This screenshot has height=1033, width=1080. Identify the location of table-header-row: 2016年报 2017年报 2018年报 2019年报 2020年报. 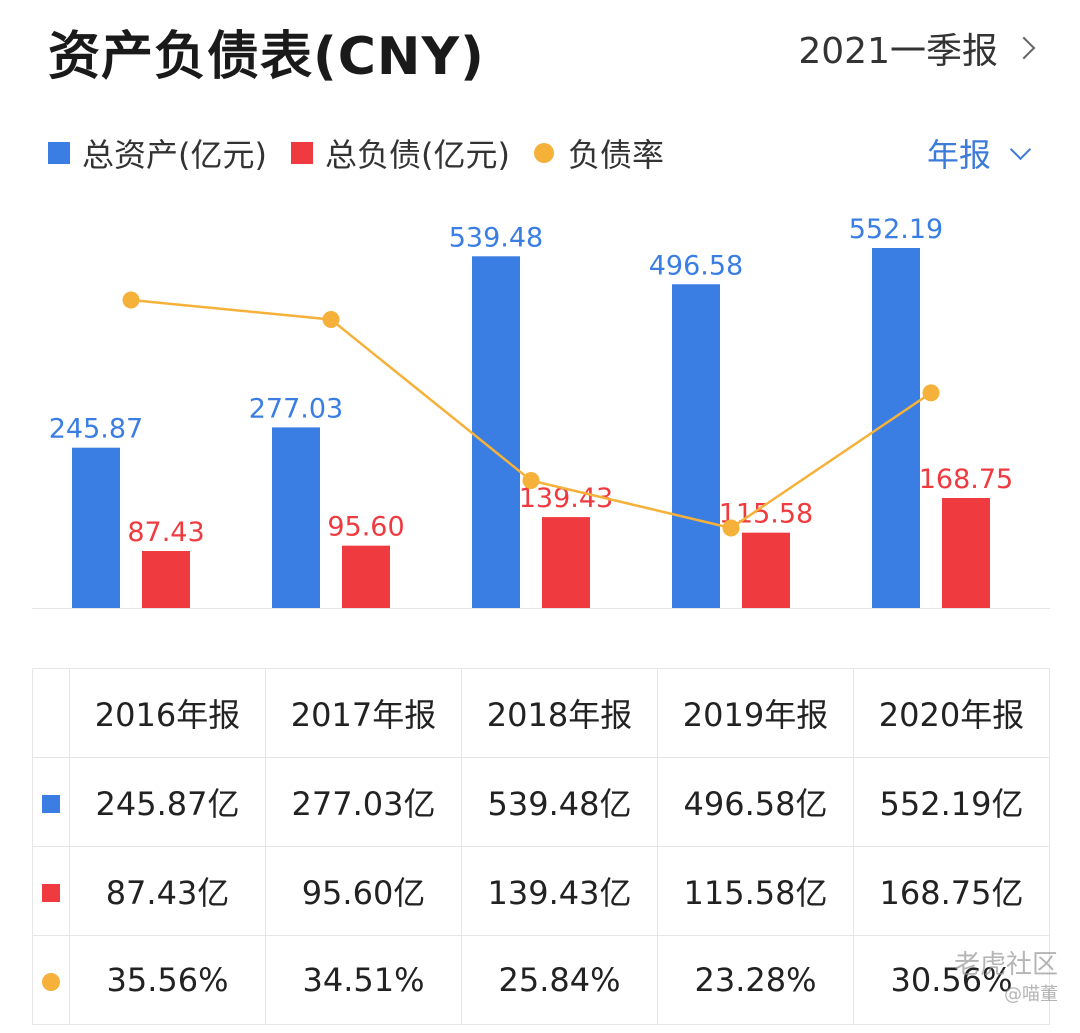
(541, 713).